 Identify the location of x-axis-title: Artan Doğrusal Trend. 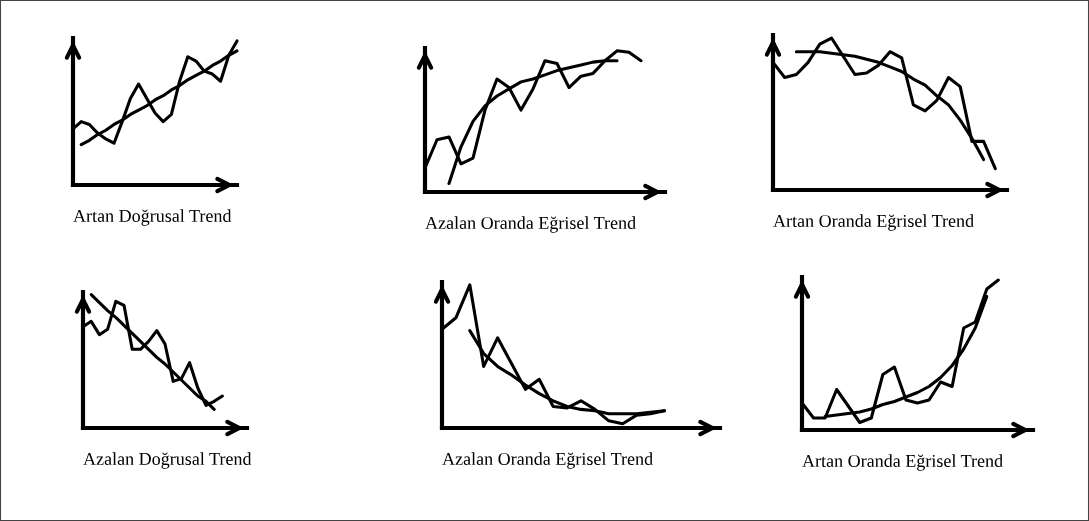
(152, 217).